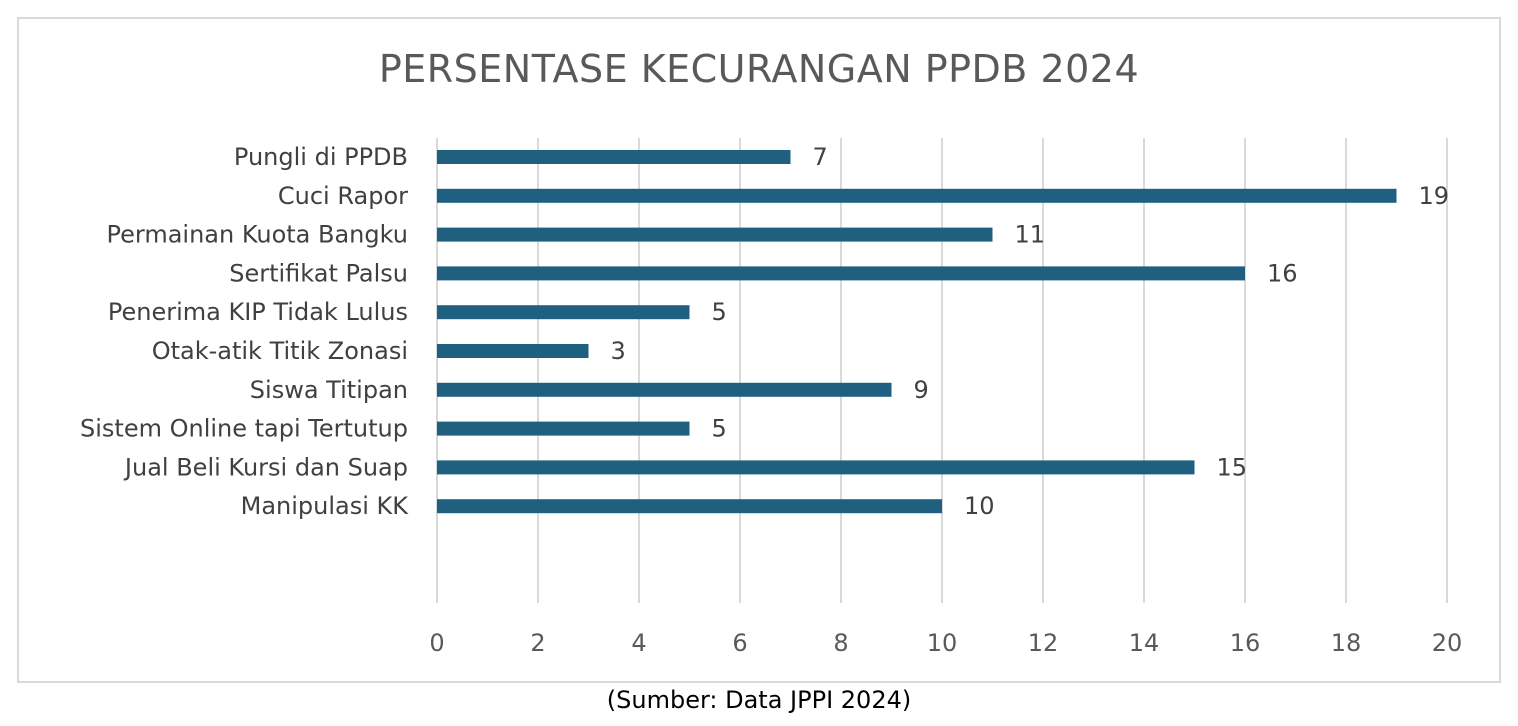  Describe the element at coordinates (257, 235) in the screenshot. I see `category-label: Permainan Kuota Bangku` at that location.